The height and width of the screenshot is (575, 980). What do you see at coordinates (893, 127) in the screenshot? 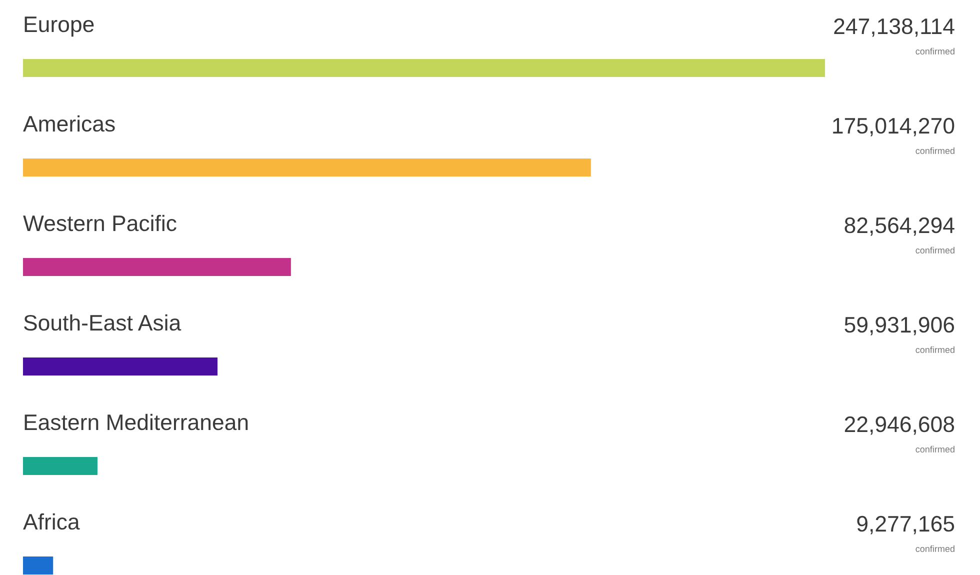
I see `data-label: 175,014,270` at bounding box center [893, 127].